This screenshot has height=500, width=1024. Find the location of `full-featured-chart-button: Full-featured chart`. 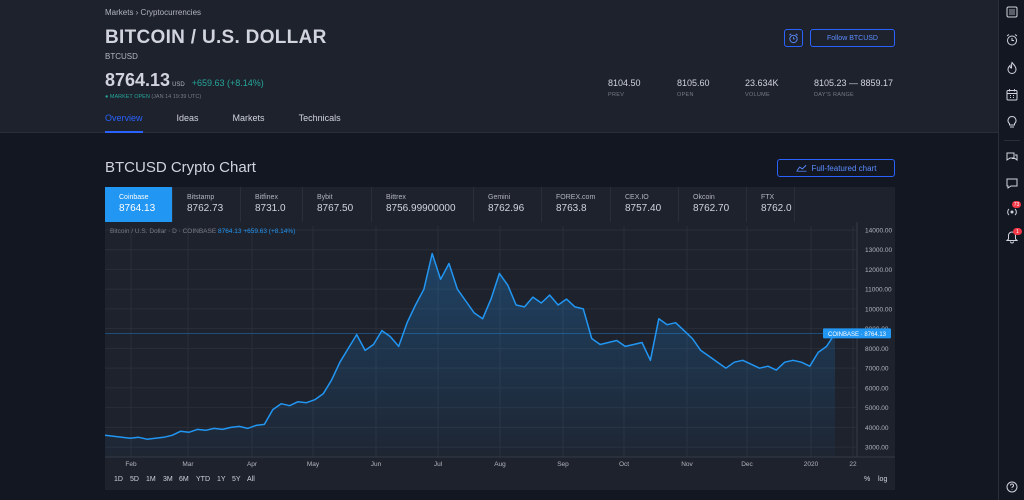

full-featured-chart-button: Full-featured chart is located at coordinates (836, 168).